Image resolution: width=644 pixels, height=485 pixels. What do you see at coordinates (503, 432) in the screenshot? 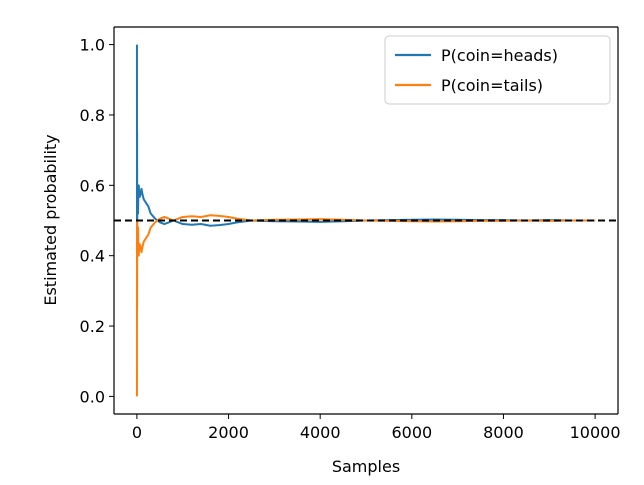
I see `x-tick-label: 8000` at bounding box center [503, 432].